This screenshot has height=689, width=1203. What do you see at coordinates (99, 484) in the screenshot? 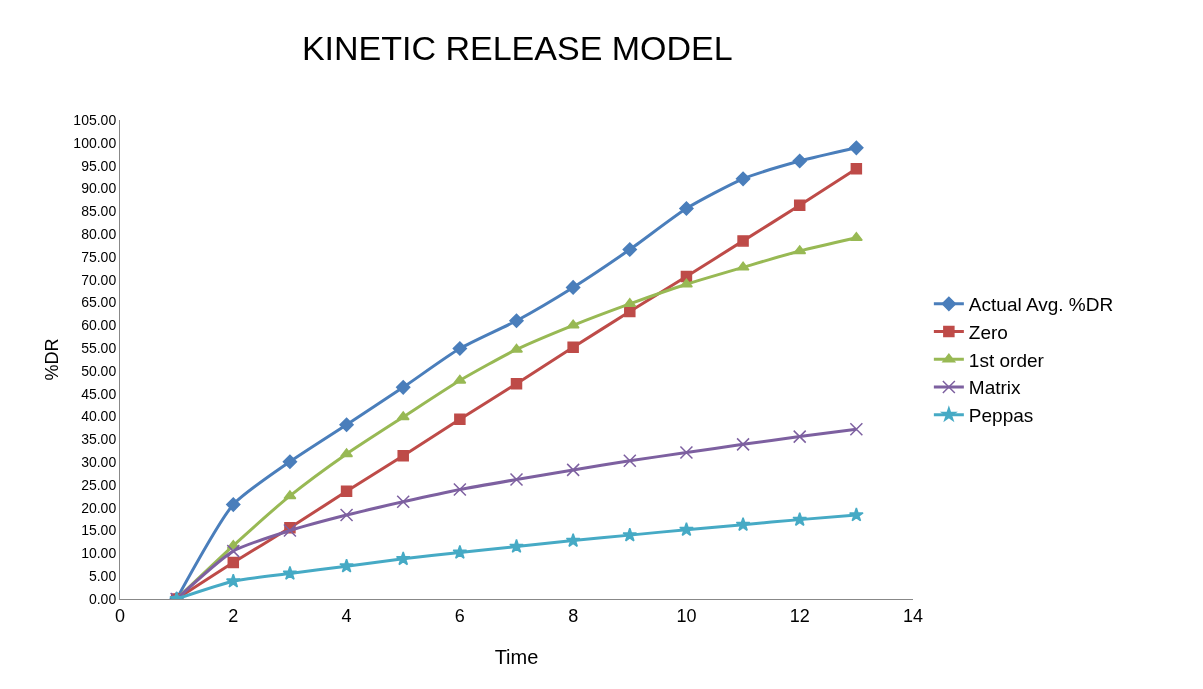
I see `y-tick-label: 25.00` at bounding box center [99, 484].